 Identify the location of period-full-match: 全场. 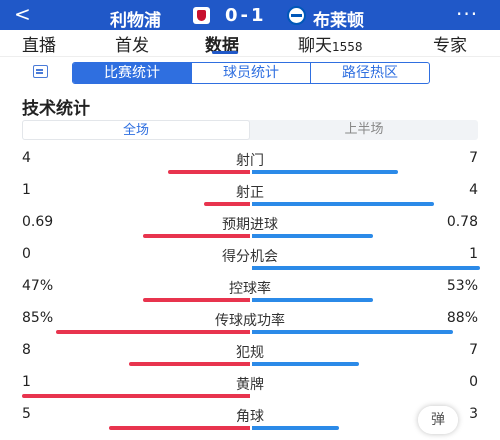
(136, 130).